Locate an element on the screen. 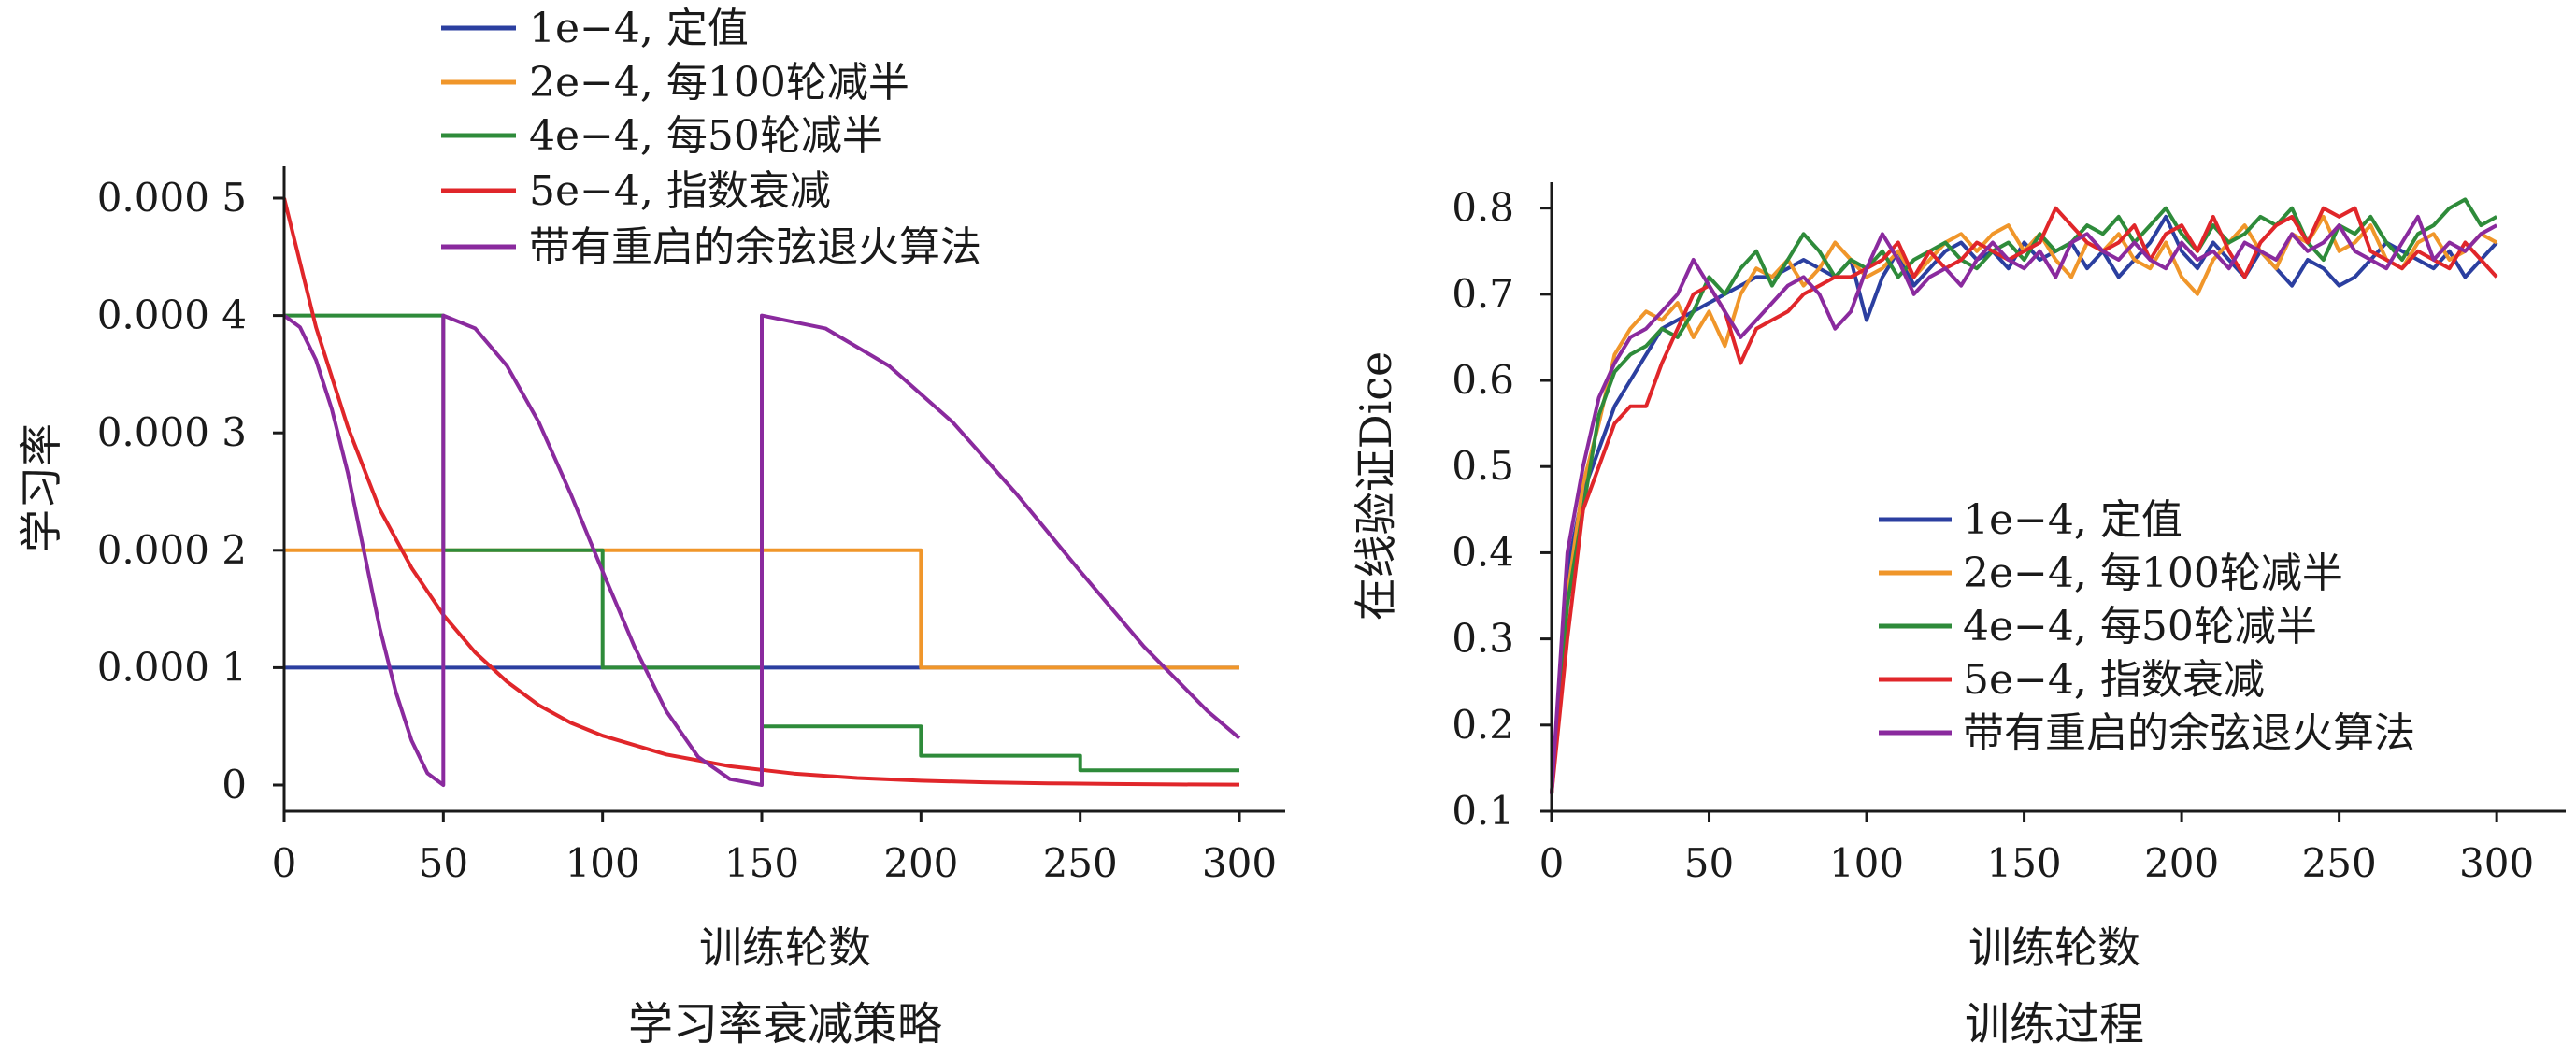 The height and width of the screenshot is (1057, 2576). lr-x-tick-label: 300 is located at coordinates (1239, 863).